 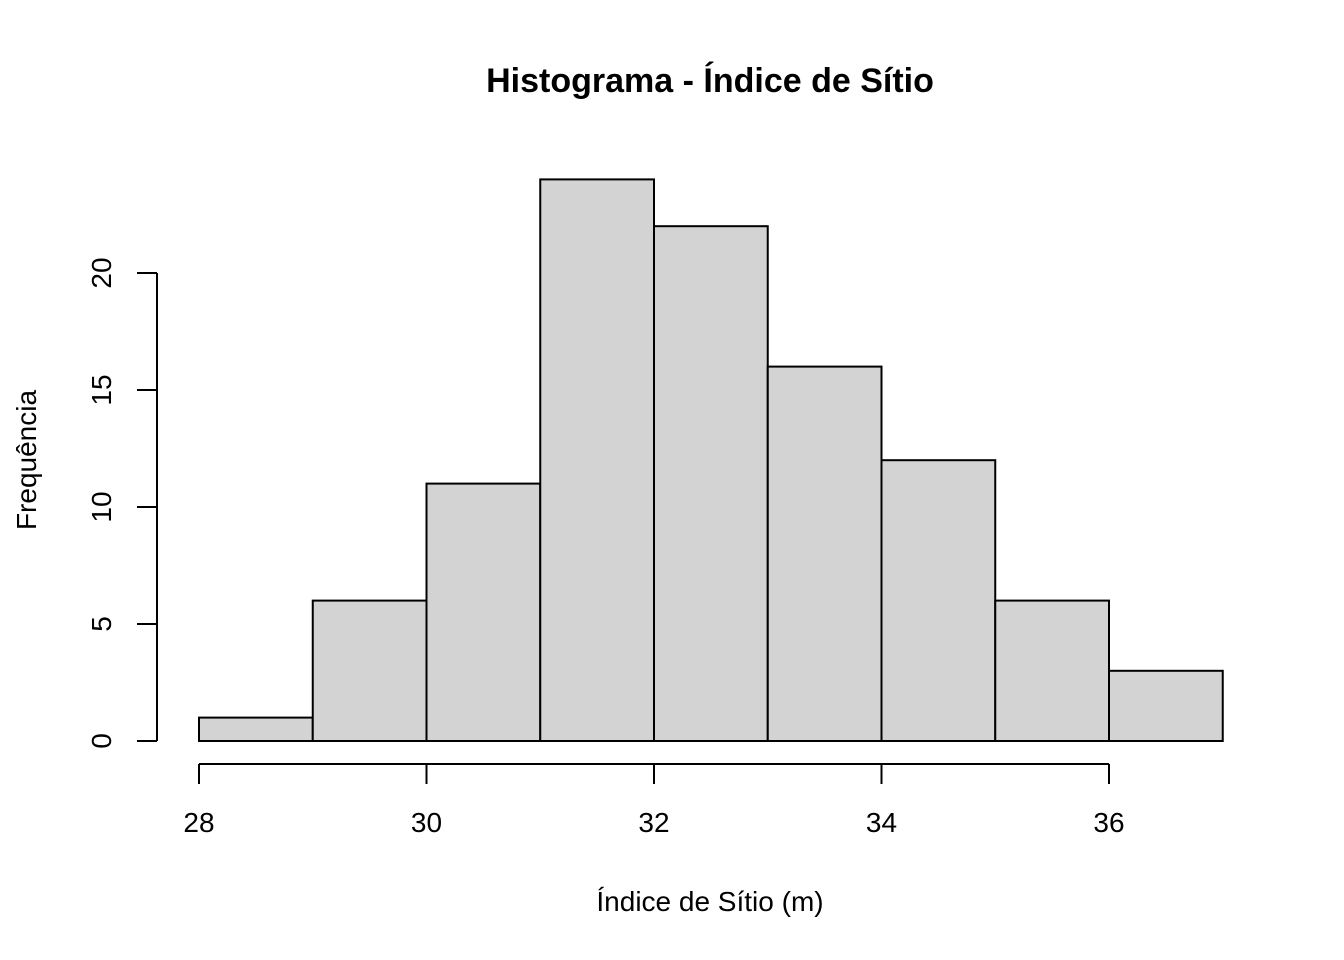 I want to click on y-tick-label-1: 5, so click(x=101, y=624).